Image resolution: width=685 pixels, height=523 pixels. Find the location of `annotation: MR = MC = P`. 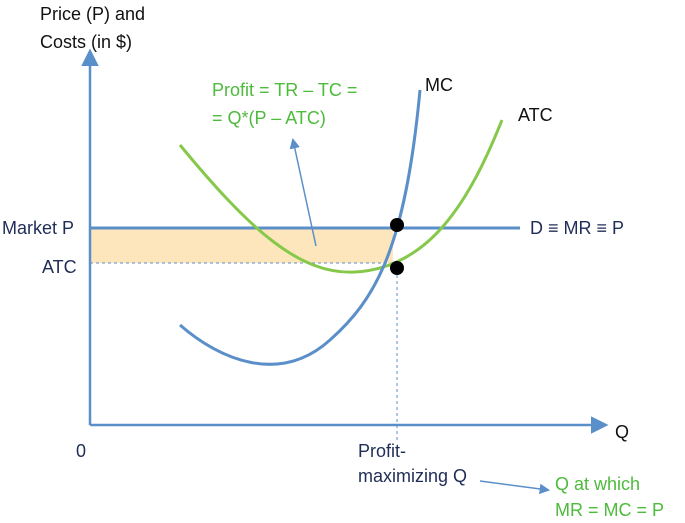

annotation: MR = MC = P is located at coordinates (609, 510).